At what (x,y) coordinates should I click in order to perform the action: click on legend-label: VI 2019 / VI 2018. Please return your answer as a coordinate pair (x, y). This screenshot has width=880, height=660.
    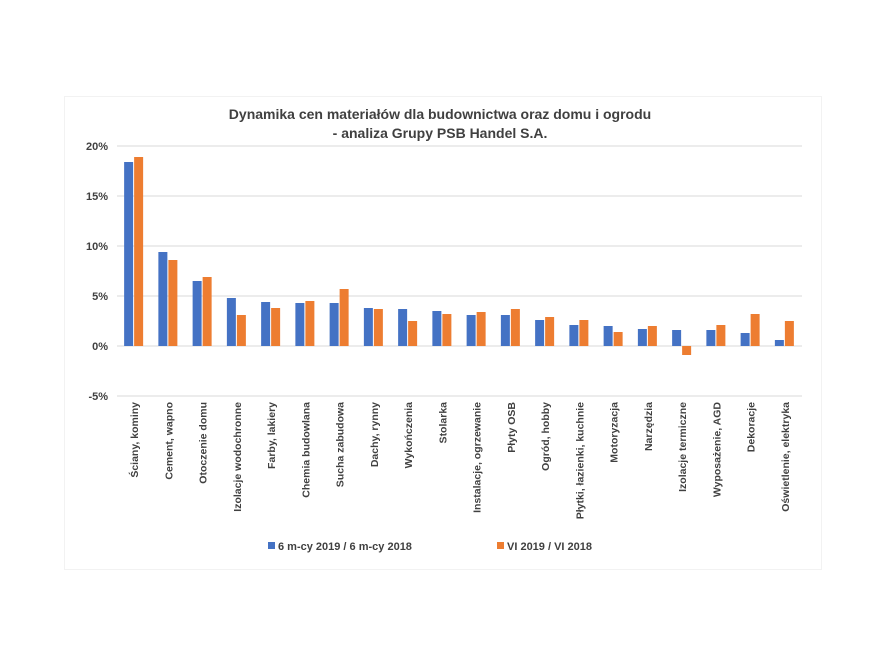
    Looking at the image, I should click on (549, 547).